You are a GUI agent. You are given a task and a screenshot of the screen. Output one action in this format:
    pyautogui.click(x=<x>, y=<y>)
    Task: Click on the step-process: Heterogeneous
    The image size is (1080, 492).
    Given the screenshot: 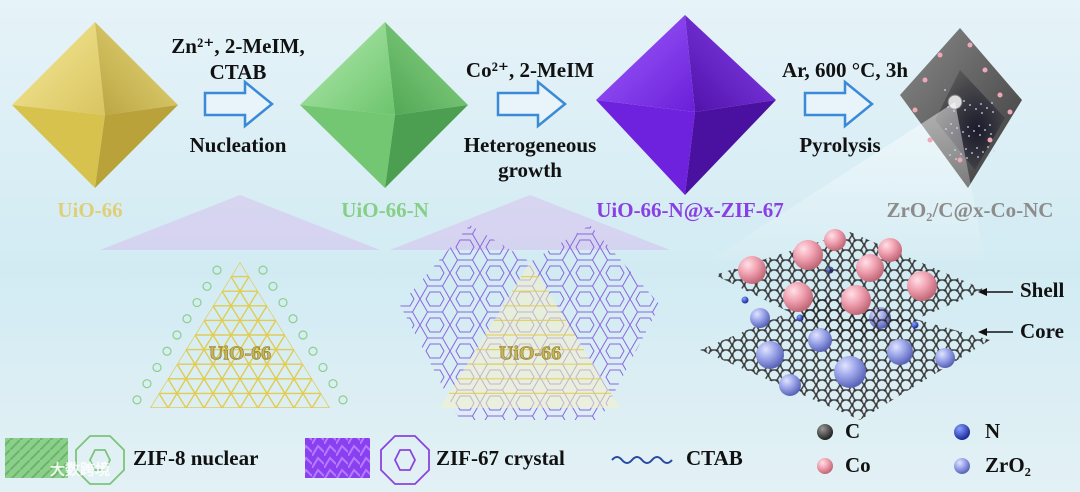 What is the action you would take?
    pyautogui.click(x=530, y=145)
    